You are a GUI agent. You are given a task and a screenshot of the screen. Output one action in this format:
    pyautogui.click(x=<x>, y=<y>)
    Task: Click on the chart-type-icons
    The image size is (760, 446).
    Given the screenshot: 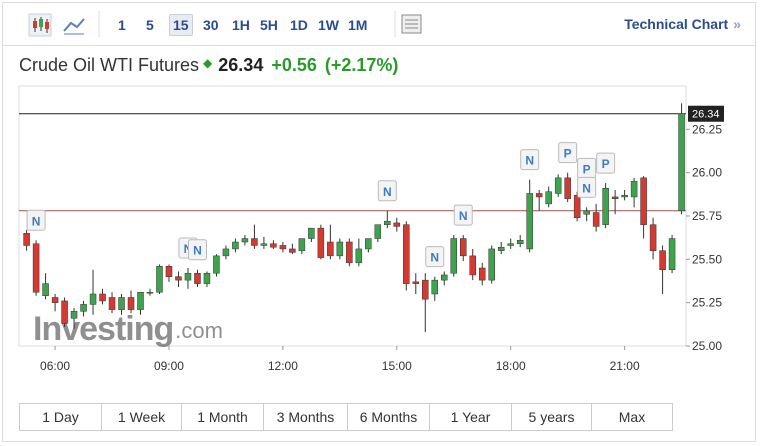 What is the action you would take?
    pyautogui.click(x=64, y=24)
    